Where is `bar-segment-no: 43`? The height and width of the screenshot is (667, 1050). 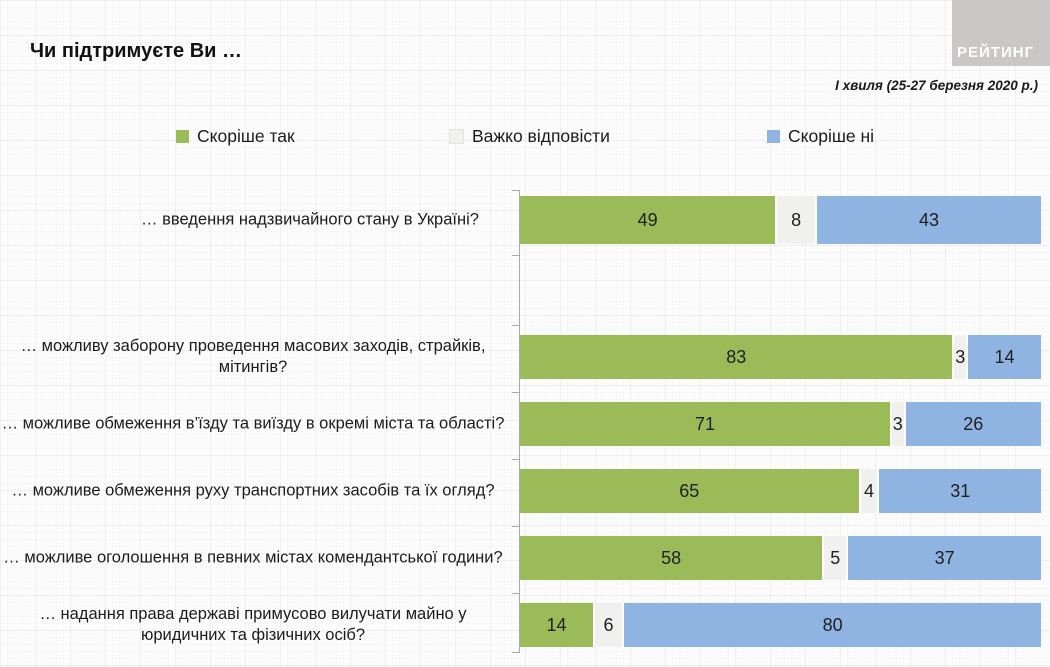 bar-segment-no: 43 is located at coordinates (928, 220).